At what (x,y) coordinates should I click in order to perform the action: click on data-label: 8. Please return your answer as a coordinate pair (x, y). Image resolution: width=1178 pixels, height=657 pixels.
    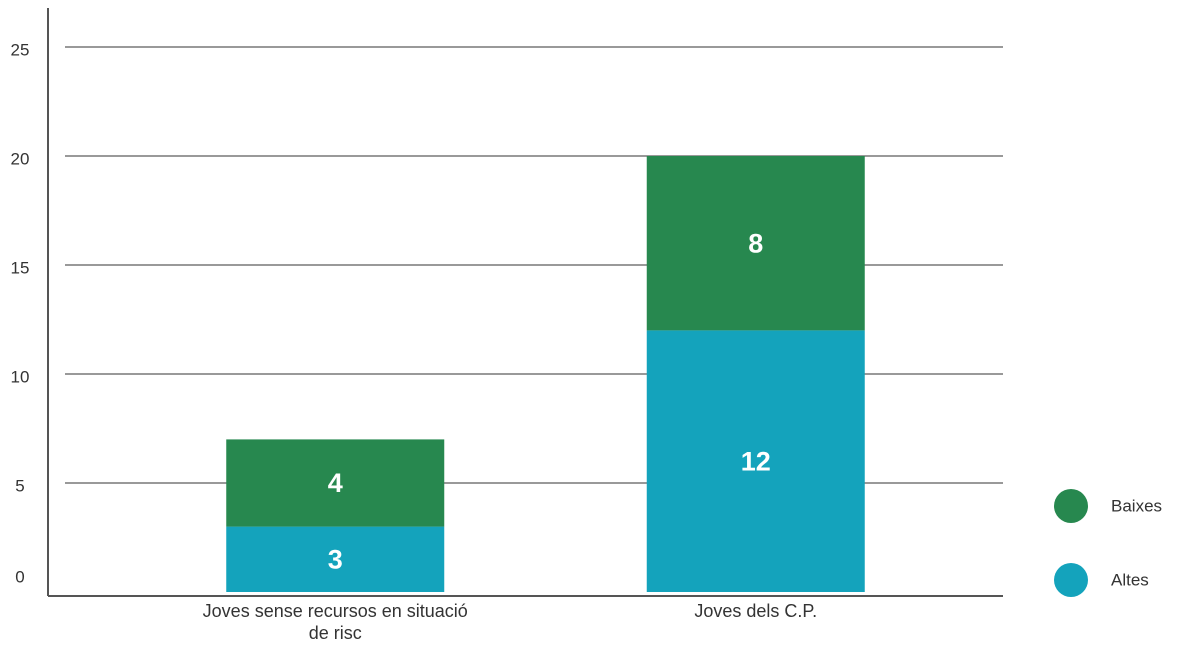
    Looking at the image, I should click on (755, 243).